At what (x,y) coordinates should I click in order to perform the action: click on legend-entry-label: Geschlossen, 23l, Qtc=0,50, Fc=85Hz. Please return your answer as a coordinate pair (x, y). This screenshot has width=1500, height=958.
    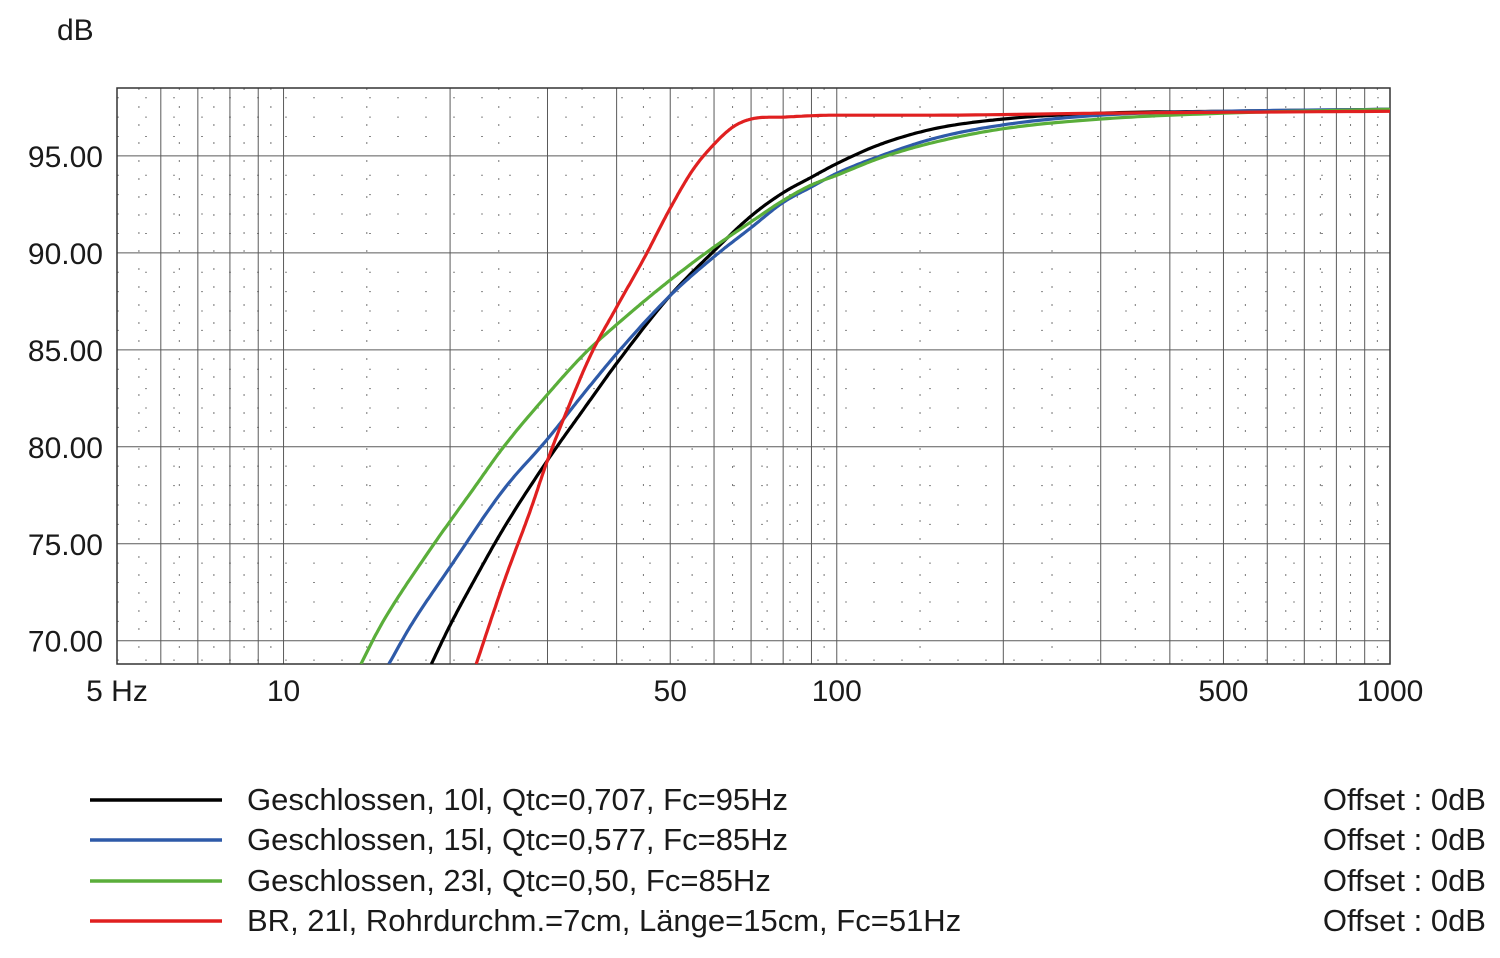
    Looking at the image, I should click on (509, 880).